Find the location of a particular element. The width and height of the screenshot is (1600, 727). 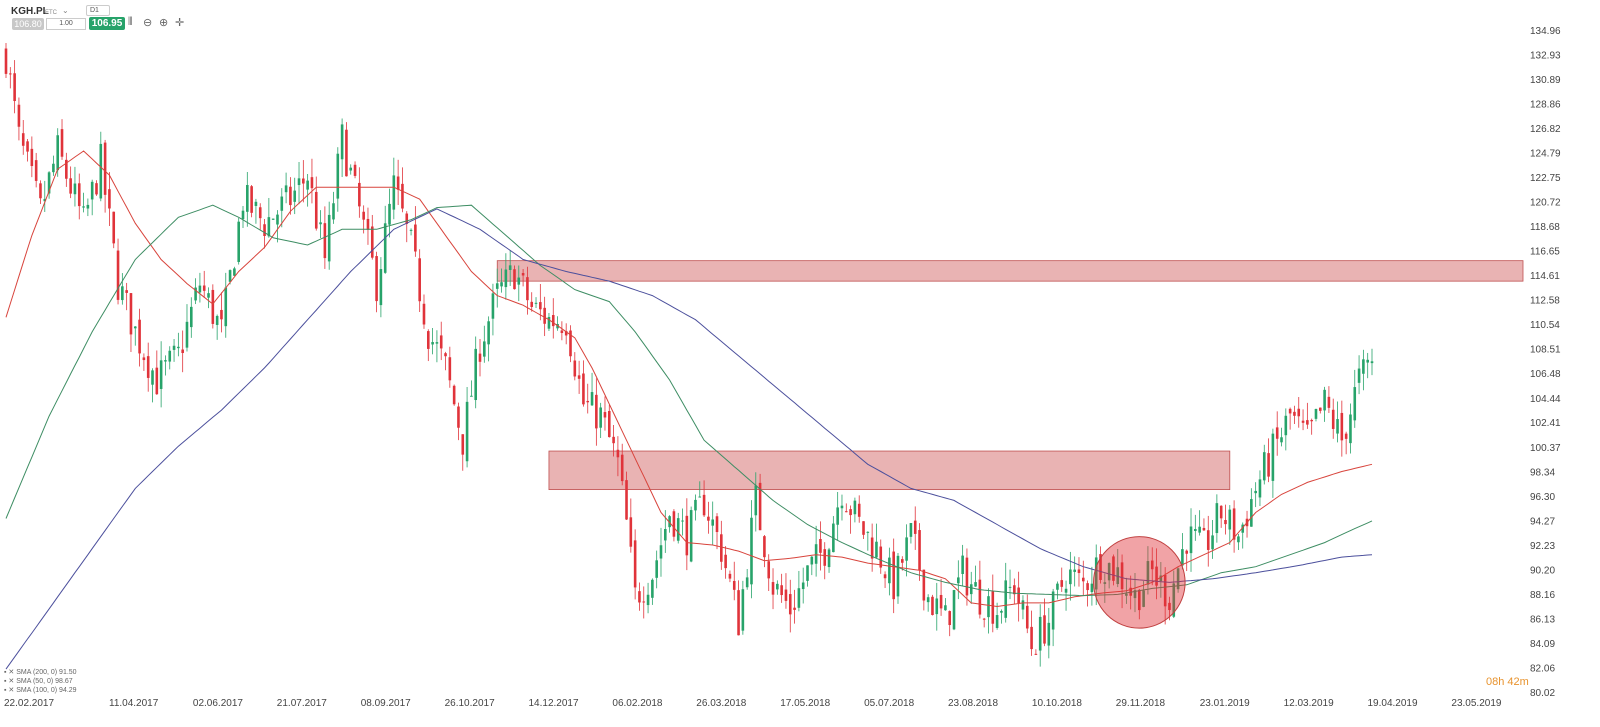

price-tick: 134.96 is located at coordinates (1545, 31).